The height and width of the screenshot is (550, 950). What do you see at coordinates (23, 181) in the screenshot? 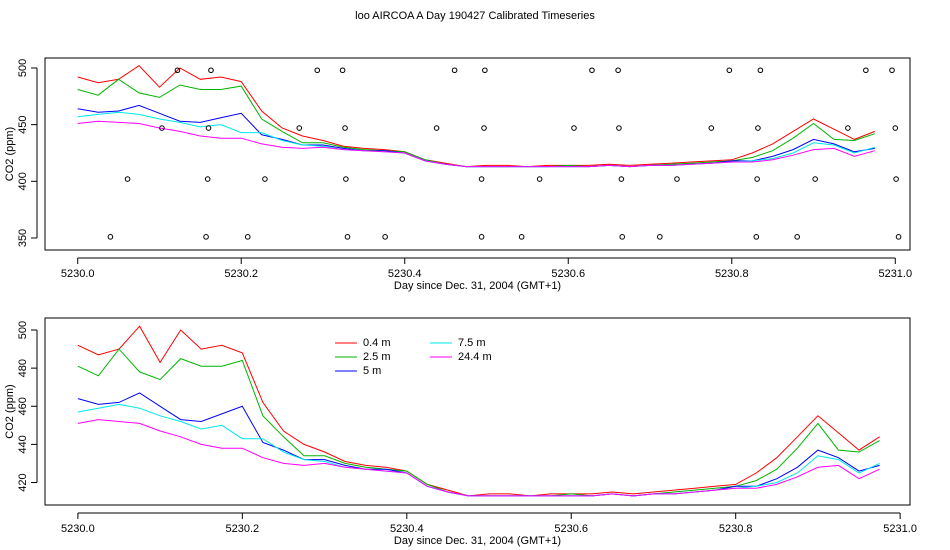
I see `y-tick-label: 400` at bounding box center [23, 181].